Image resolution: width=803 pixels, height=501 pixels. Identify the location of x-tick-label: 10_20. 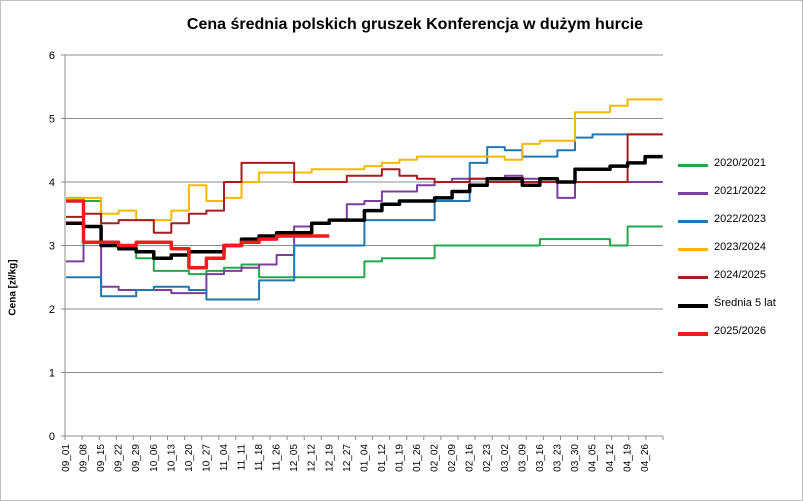
(189, 458).